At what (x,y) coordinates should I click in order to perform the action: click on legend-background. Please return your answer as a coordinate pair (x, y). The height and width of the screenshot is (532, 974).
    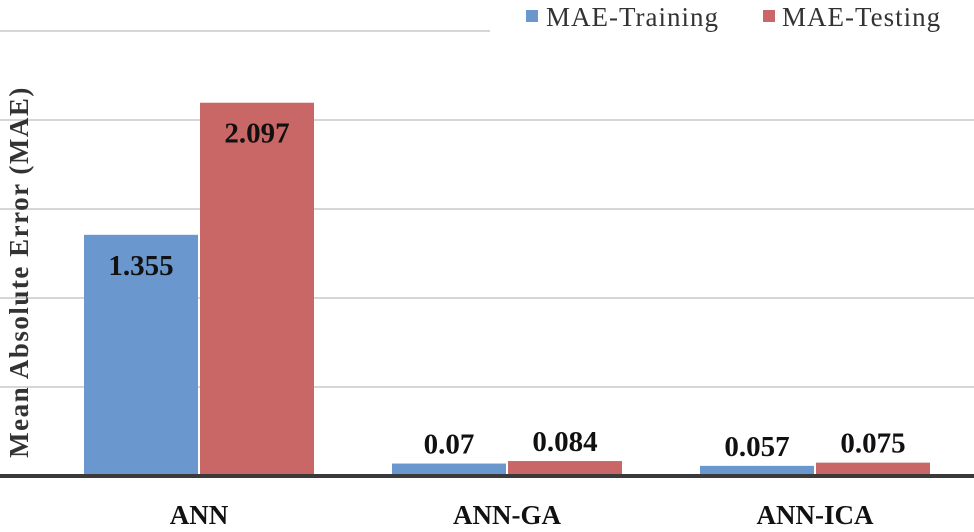
    Looking at the image, I should click on (732, 18).